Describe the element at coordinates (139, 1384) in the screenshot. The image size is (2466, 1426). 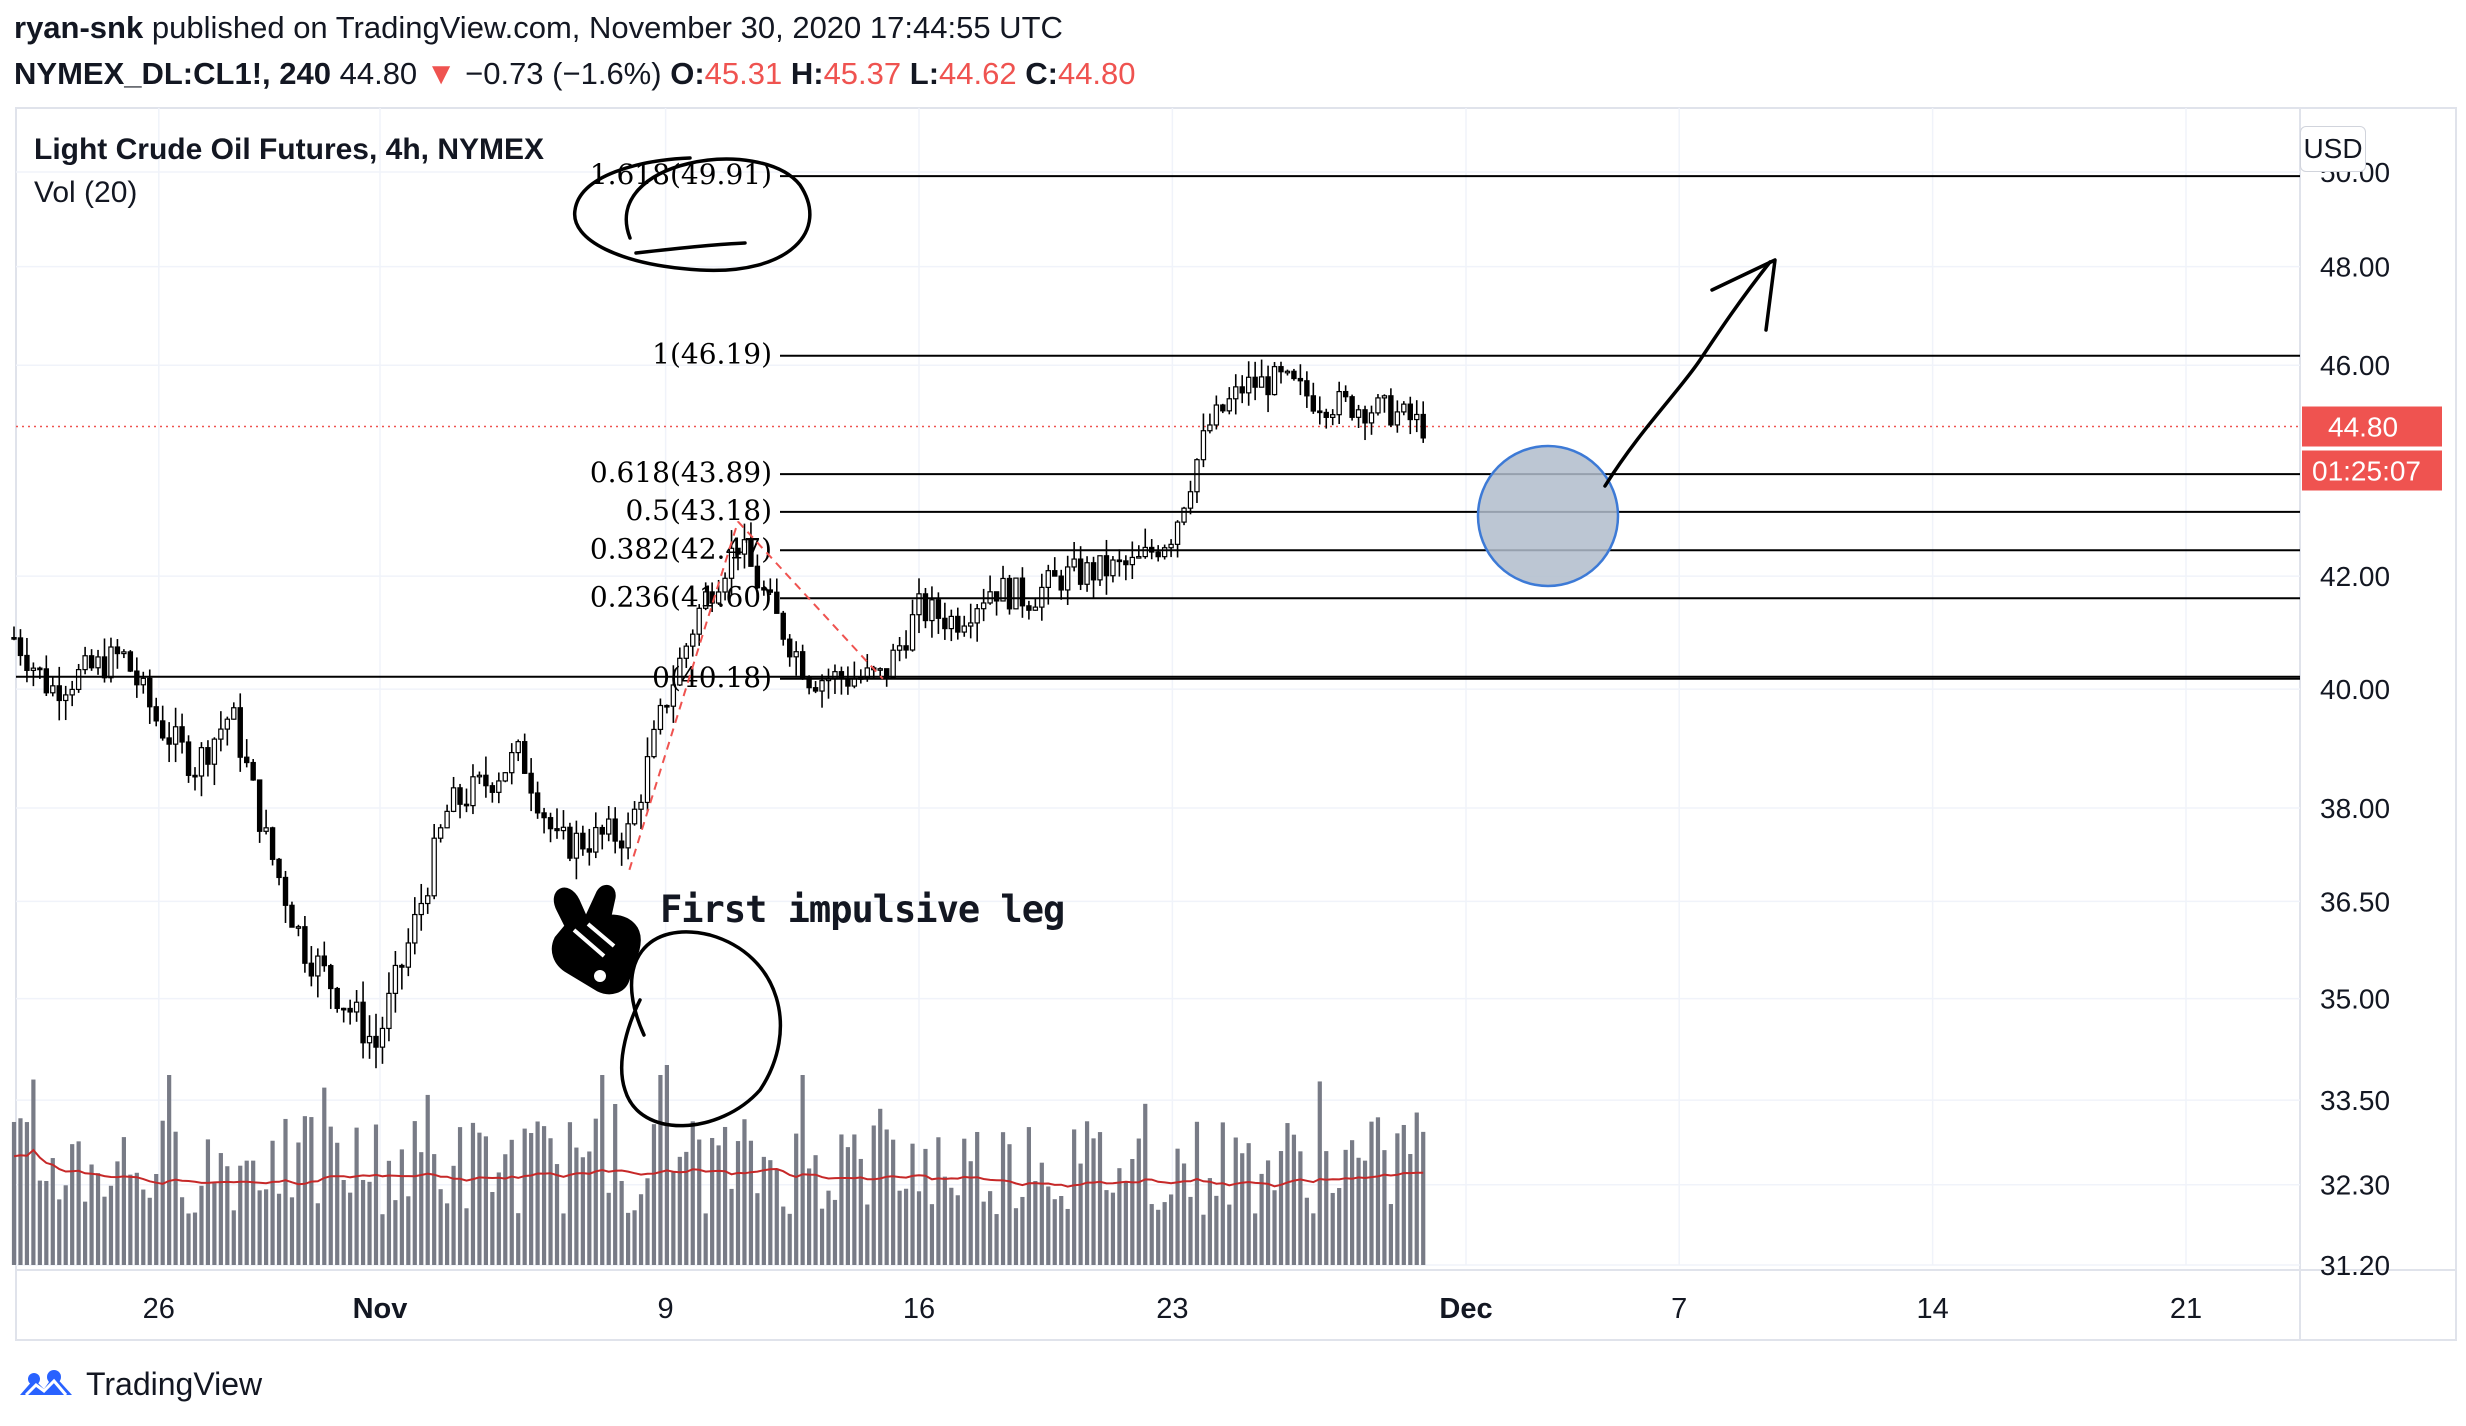
I see `tradingview-logo: TradingView` at that location.